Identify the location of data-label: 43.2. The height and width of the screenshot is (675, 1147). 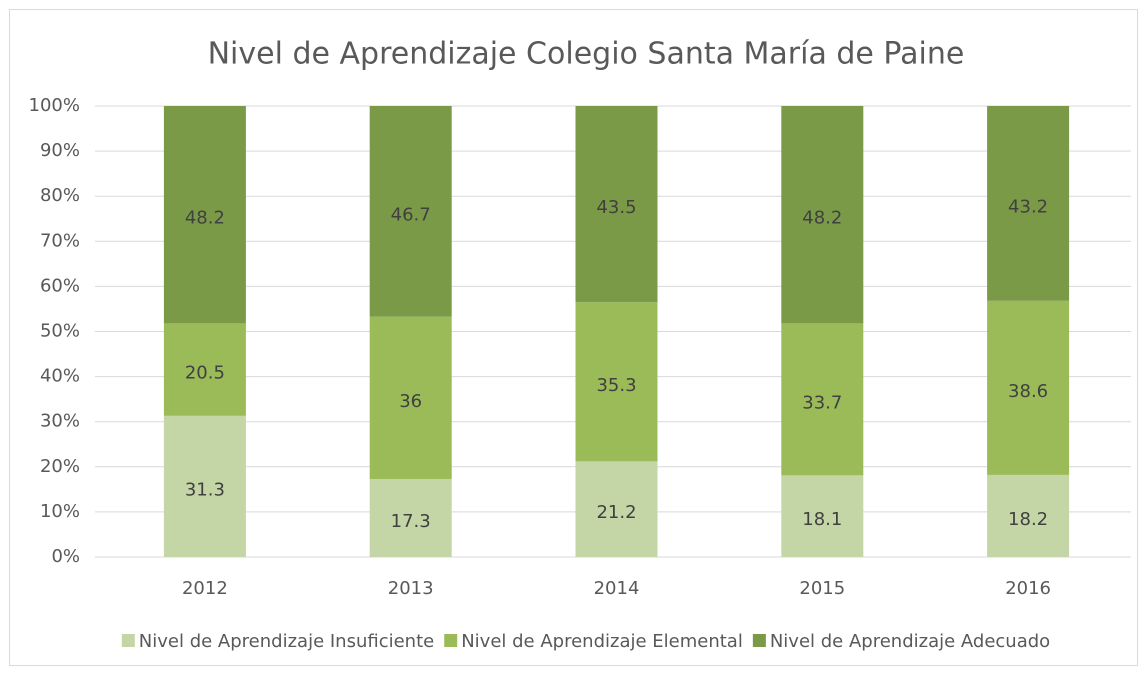
(1028, 206).